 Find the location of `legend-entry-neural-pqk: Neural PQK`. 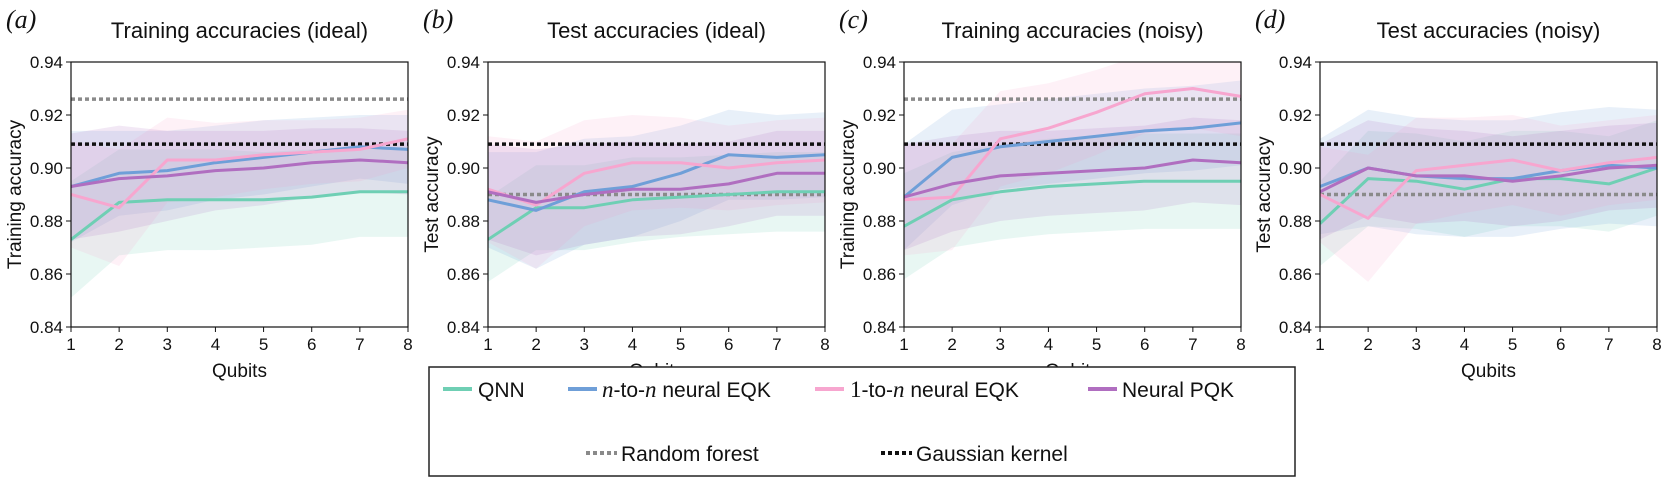

legend-entry-neural-pqk: Neural PQK is located at coordinates (1161, 390).